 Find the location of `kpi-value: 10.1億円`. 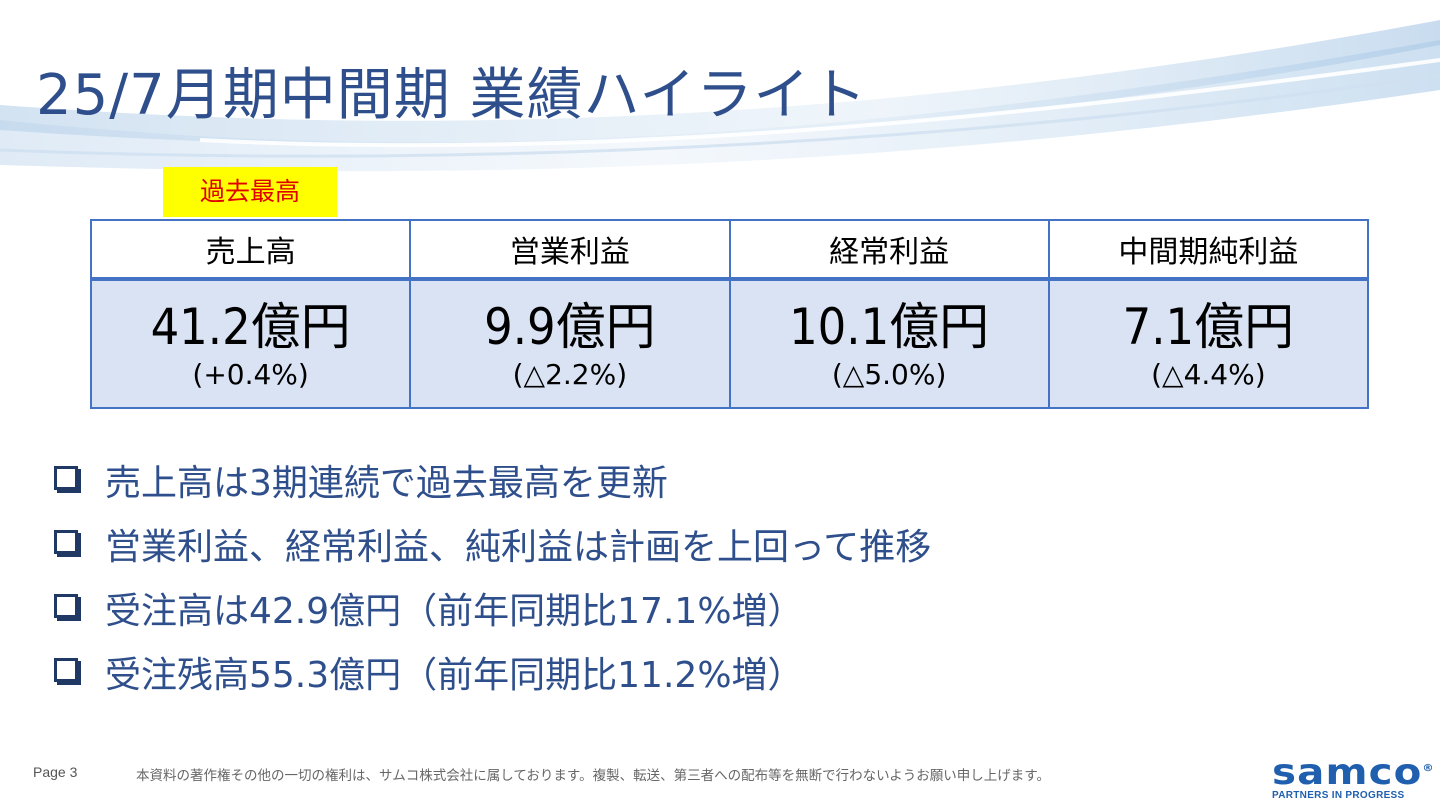

kpi-value: 10.1億円 is located at coordinates (889, 327).